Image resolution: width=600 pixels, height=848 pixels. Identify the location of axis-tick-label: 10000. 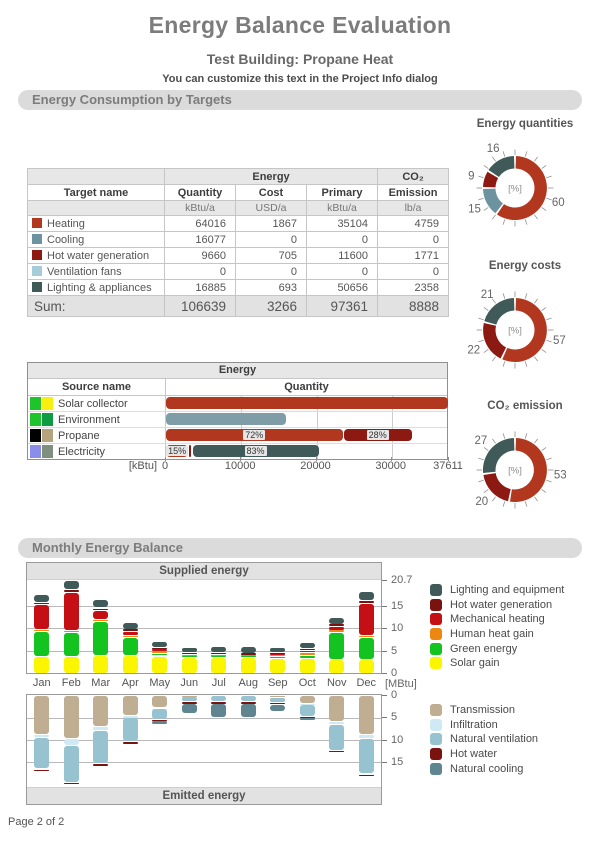
(240, 466).